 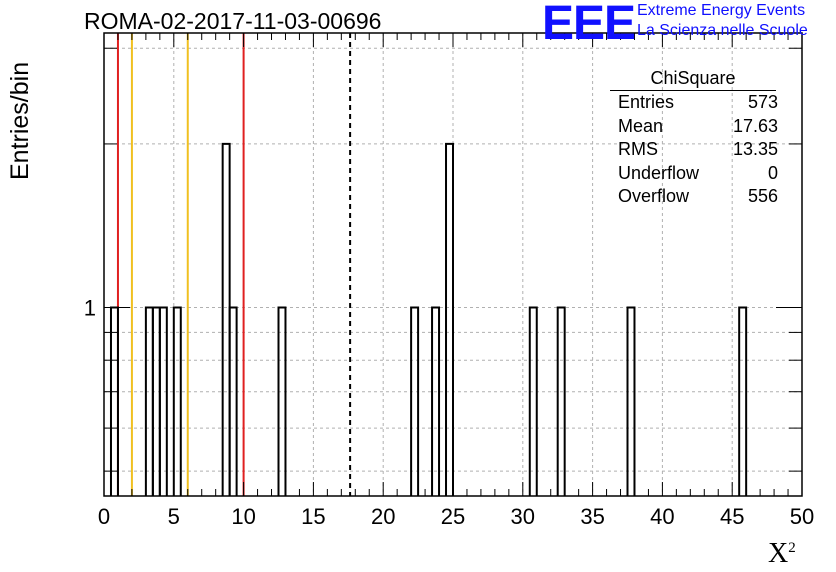 What do you see at coordinates (762, 102) in the screenshot?
I see `stats-value: 573` at bounding box center [762, 102].